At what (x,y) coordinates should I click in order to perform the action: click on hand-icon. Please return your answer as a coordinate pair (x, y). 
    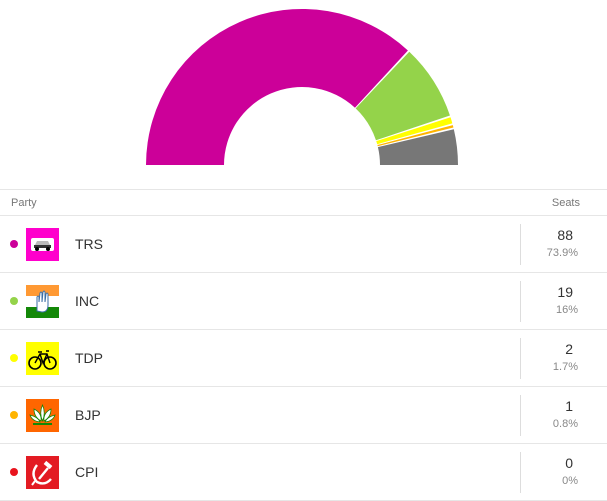
    Looking at the image, I should click on (42, 301).